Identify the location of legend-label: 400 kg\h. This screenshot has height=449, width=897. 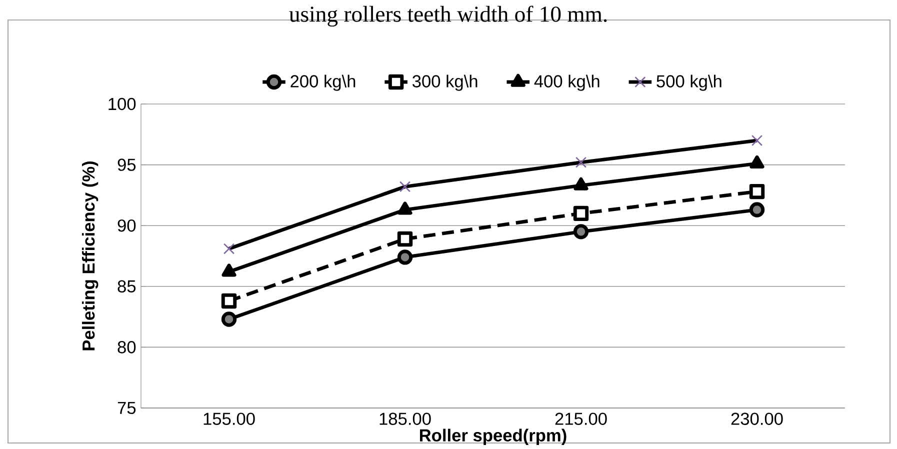
(567, 82).